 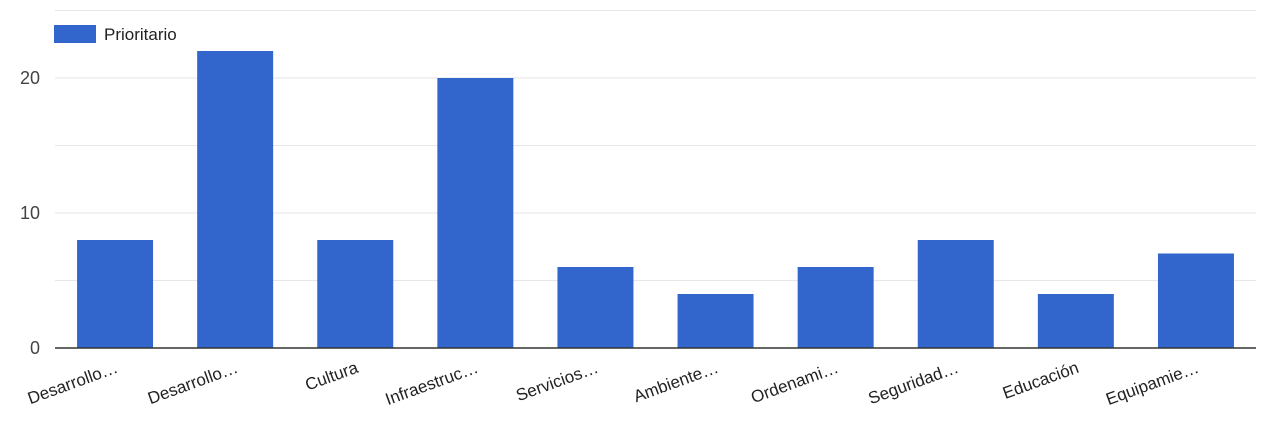 I want to click on legend-label-prioritario: Prioritario, so click(x=140, y=34).